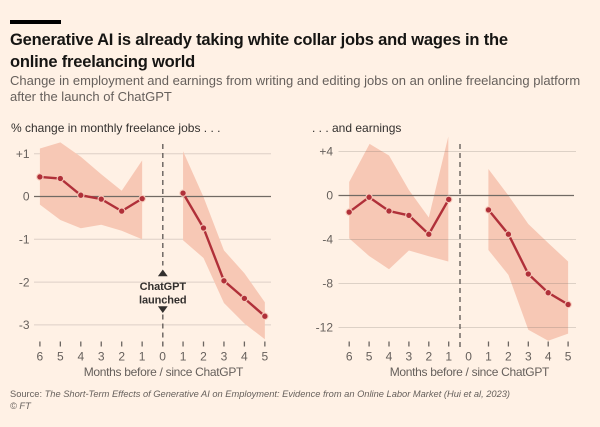 This screenshot has width=600, height=427. Describe the element at coordinates (163, 301) in the screenshot. I see `svg-text: launched` at that location.